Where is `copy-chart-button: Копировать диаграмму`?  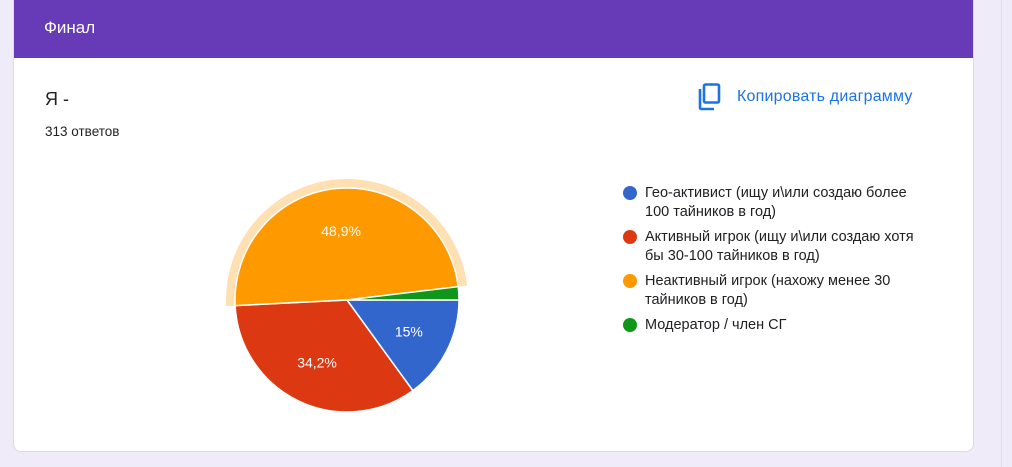 copy-chart-button: Копировать диаграмму is located at coordinates (805, 97).